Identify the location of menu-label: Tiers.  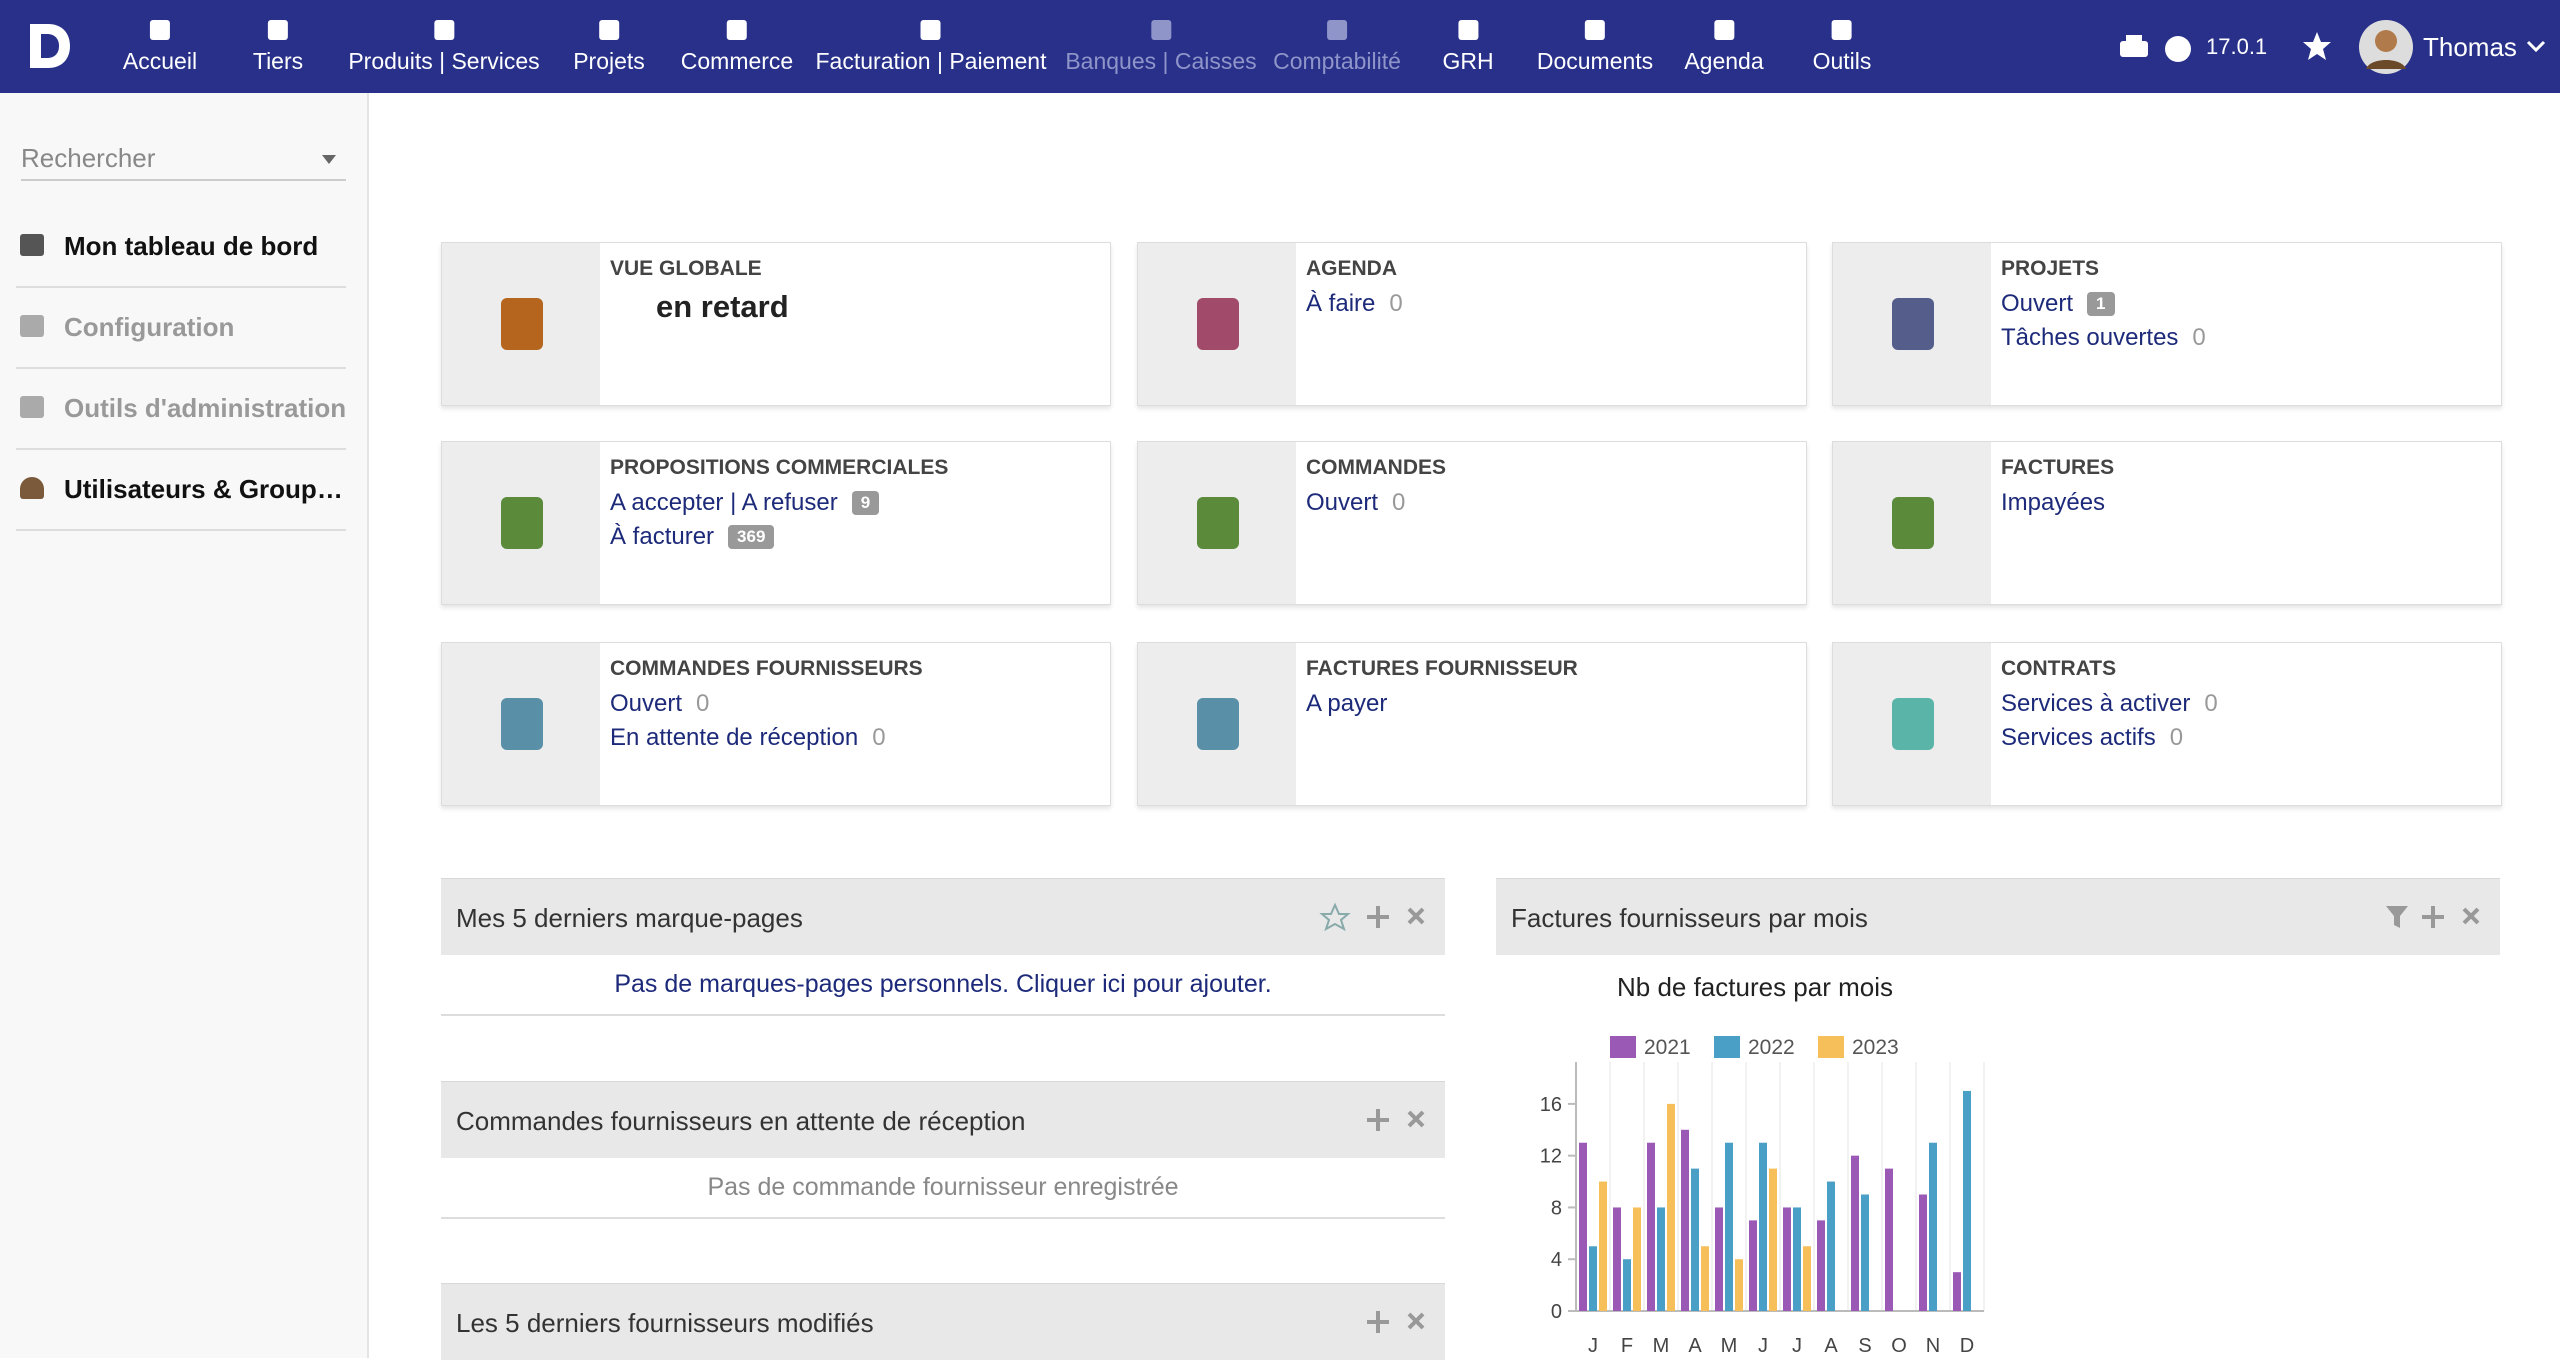
(278, 61).